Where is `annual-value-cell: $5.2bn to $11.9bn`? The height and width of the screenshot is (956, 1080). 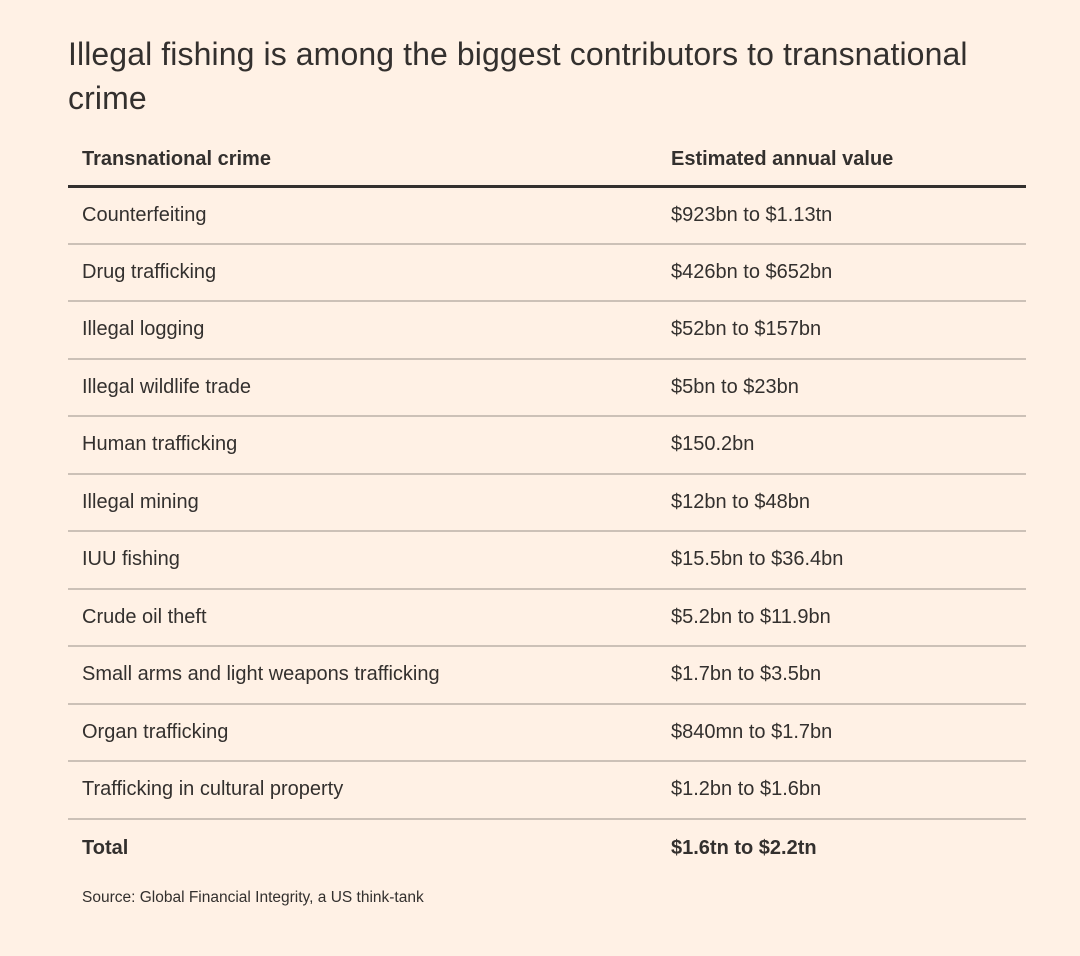
annual-value-cell: $5.2bn to $11.9bn is located at coordinates (841, 617).